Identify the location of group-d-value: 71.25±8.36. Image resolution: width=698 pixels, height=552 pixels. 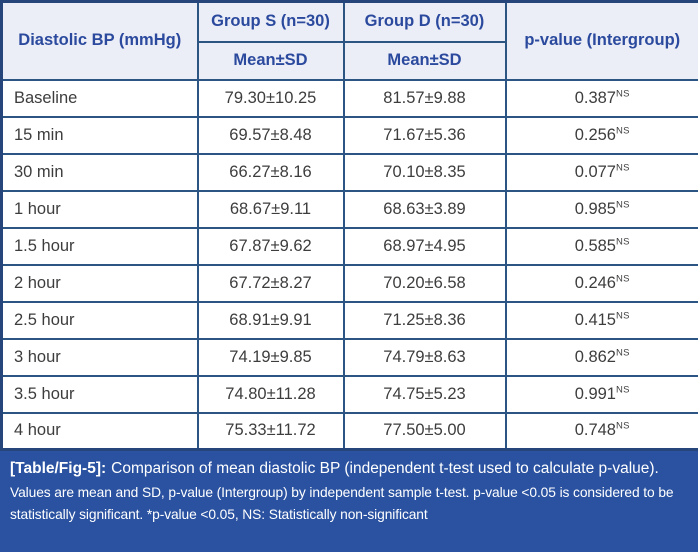
(424, 320).